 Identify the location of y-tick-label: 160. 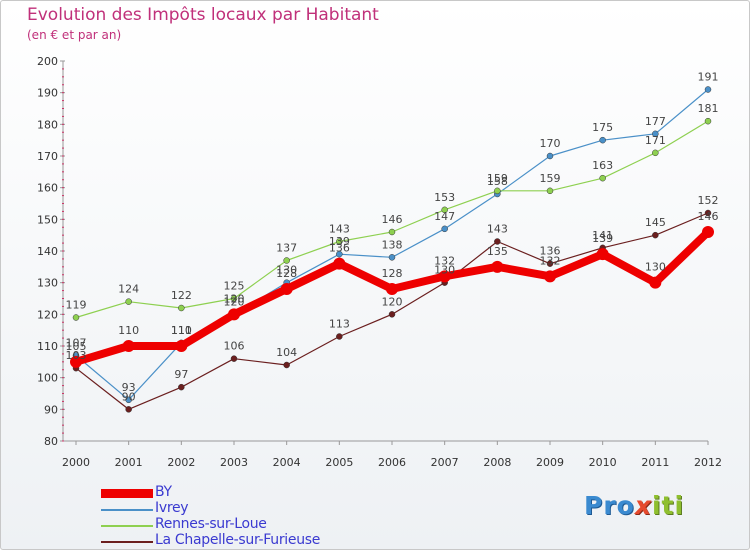
(47, 188).